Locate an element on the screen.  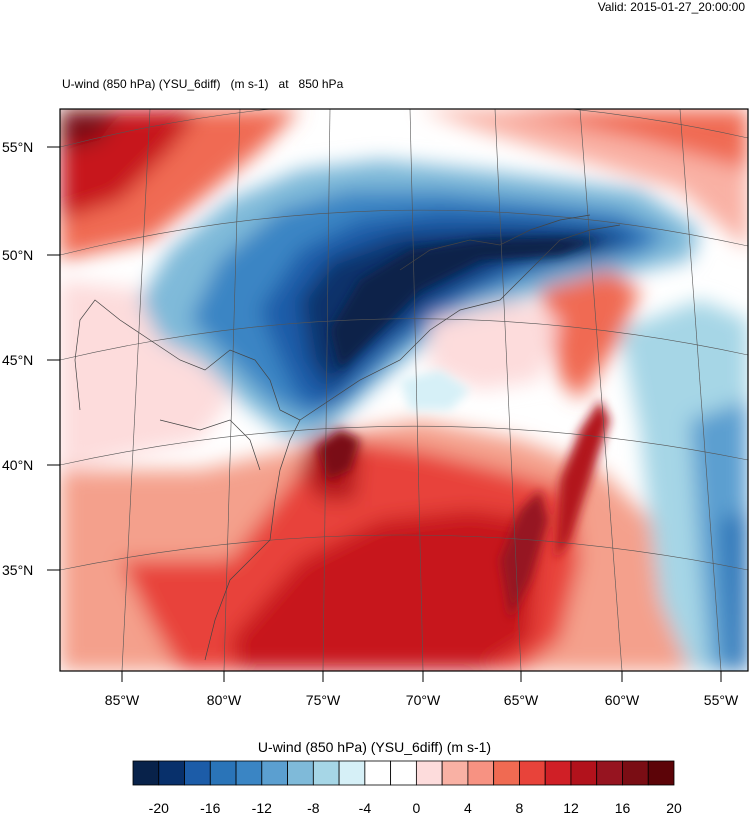
lon-label-65: 65°W is located at coordinates (521, 700).